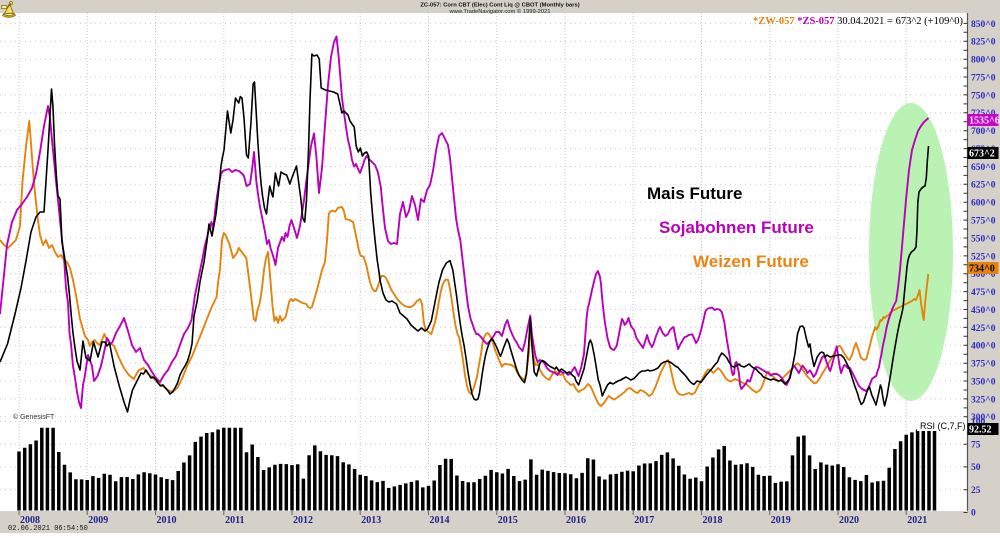  I want to click on svg-text: 375^0, so click(983, 365).